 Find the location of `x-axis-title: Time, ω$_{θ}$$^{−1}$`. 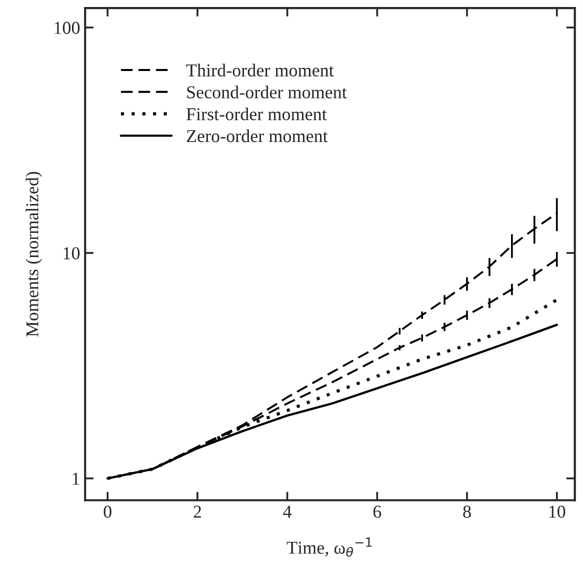

x-axis-title: Time, ω$_{θ}$$^{−1}$ is located at coordinates (329, 547).